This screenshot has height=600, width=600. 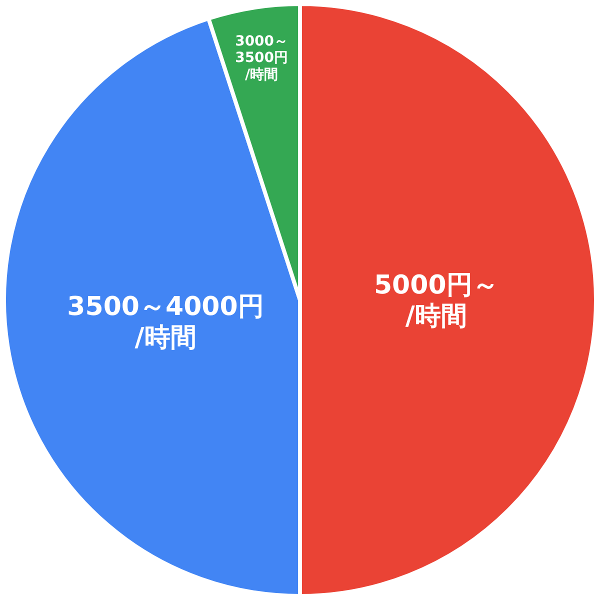 I want to click on slice-label: 3000～3500円/時間, so click(x=261, y=58).